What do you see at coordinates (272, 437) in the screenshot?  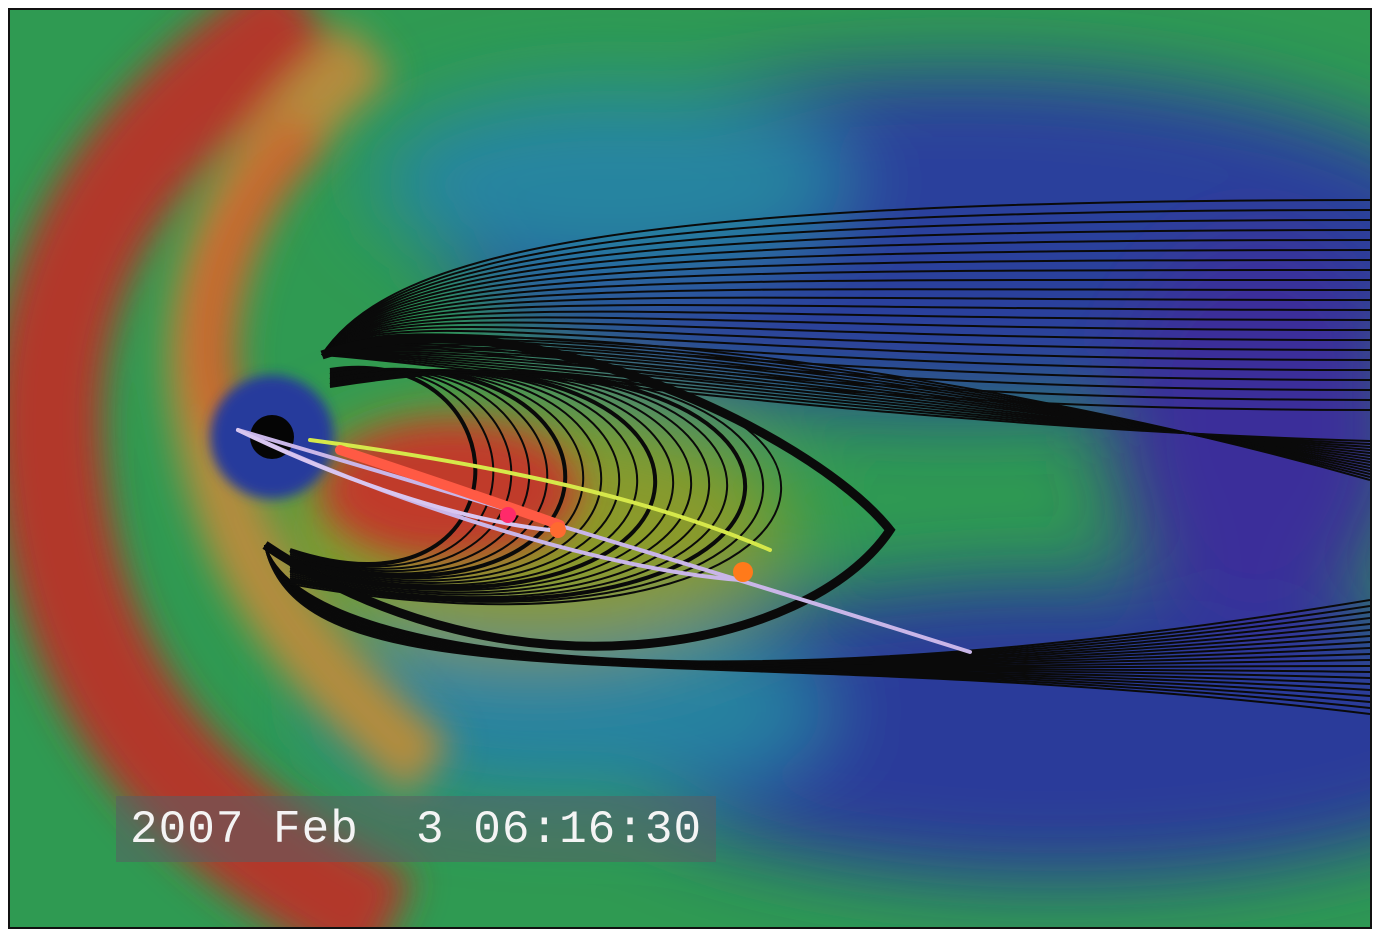 I see `earth-core` at bounding box center [272, 437].